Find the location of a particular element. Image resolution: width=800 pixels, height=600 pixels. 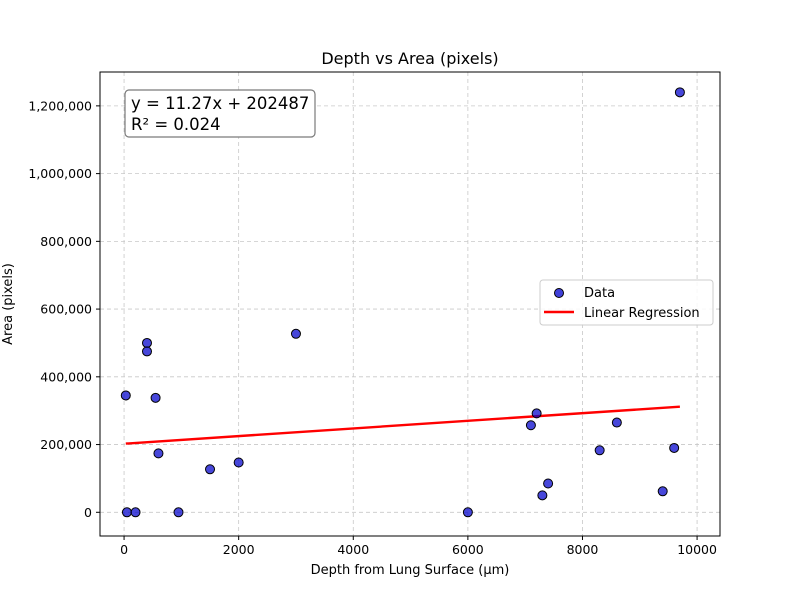

x-tick-label: 10000 is located at coordinates (697, 549).